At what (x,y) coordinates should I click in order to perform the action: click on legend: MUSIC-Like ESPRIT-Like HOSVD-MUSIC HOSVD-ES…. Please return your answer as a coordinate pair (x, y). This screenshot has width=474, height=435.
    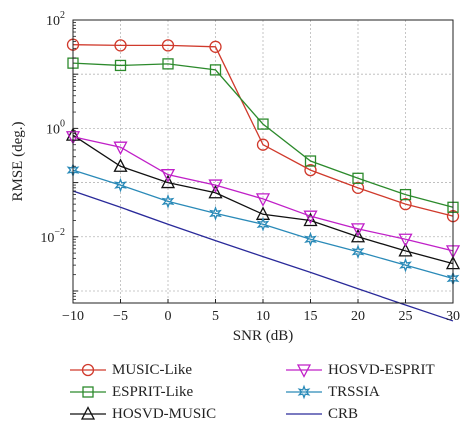
    Looking at the image, I should click on (272, 396).